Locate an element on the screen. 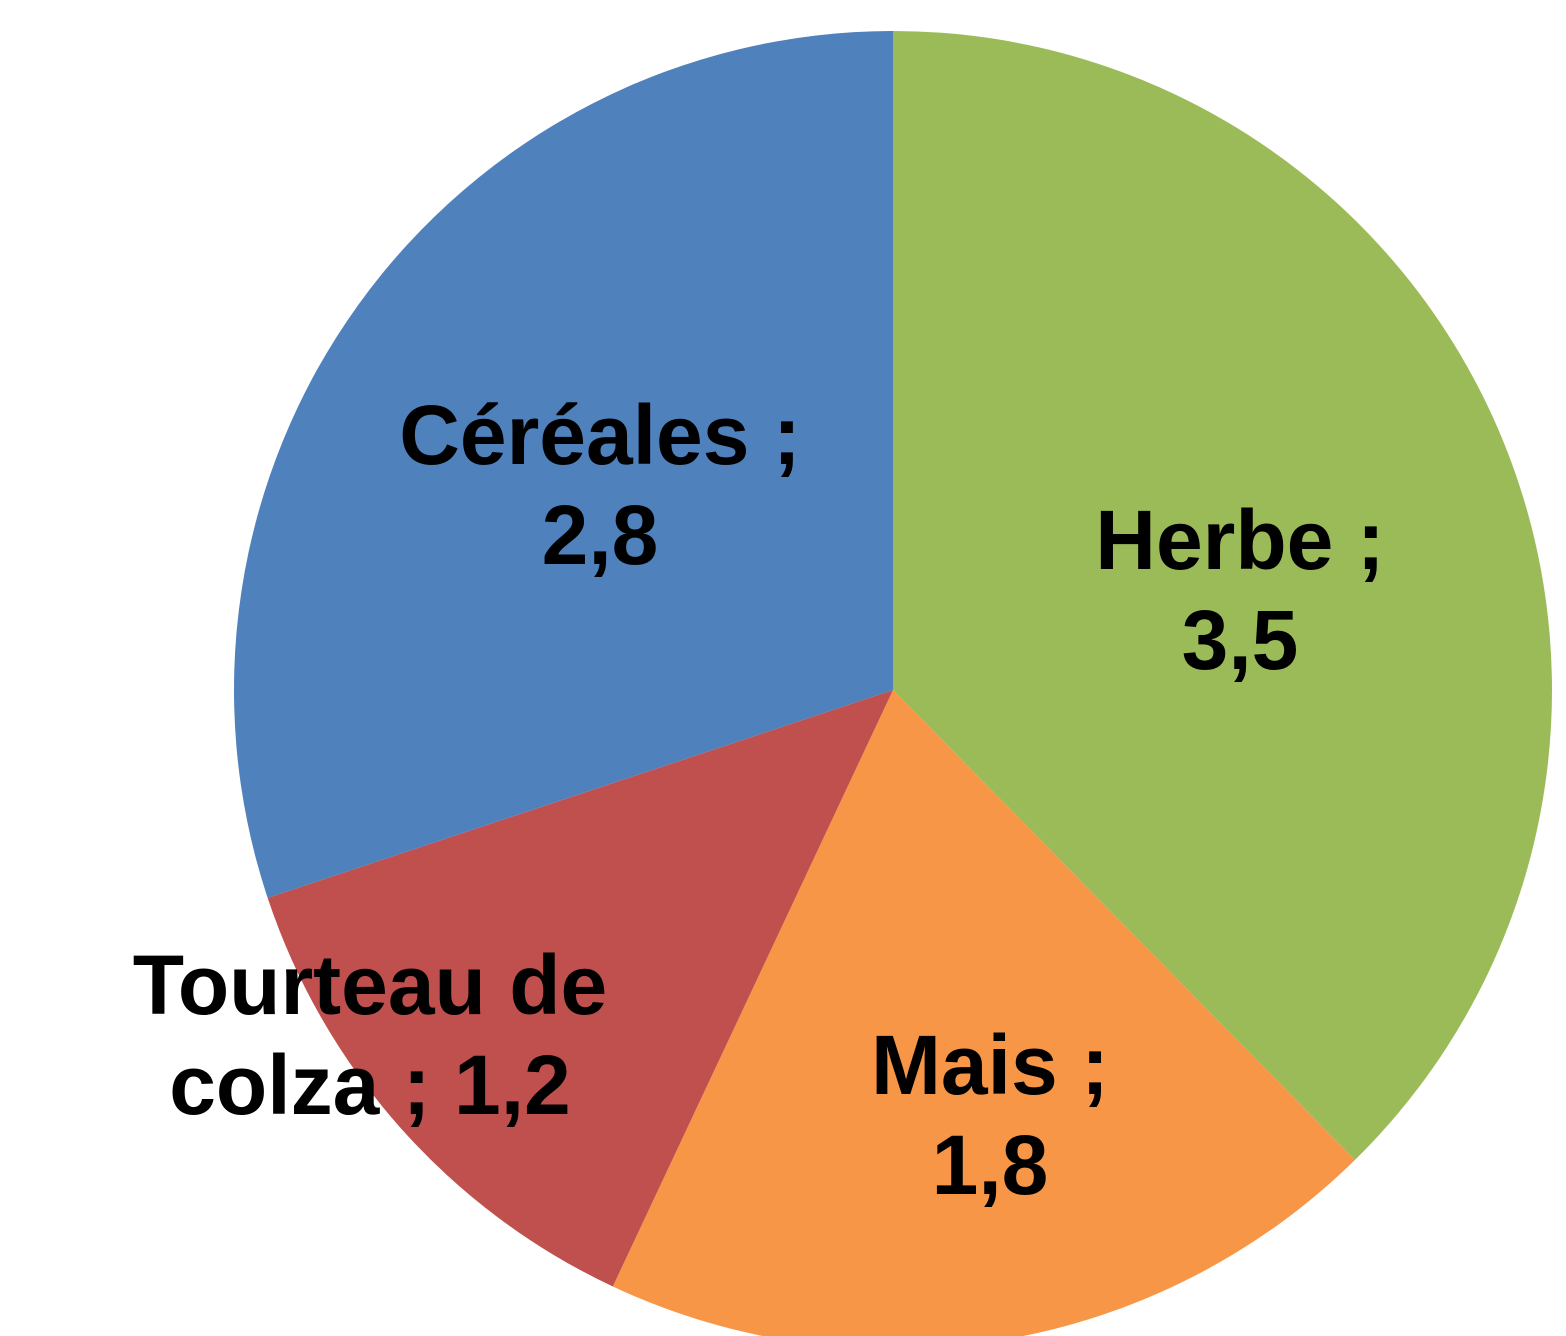 The image size is (1566, 1336). value-label: 1,2 is located at coordinates (512, 1085).